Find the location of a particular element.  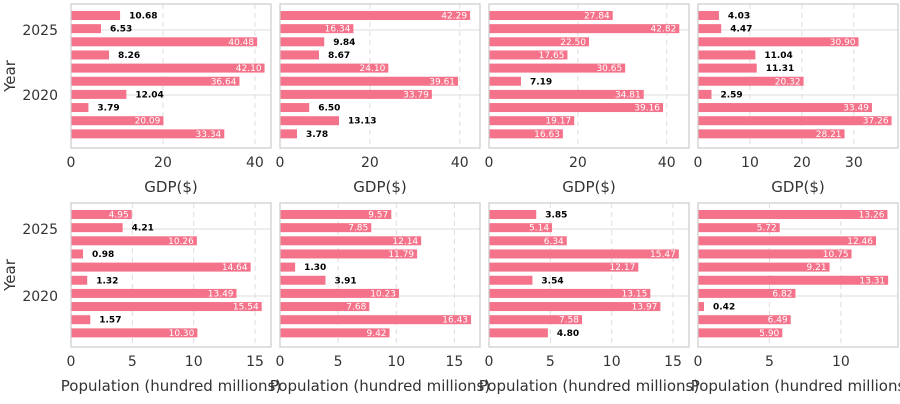

panel-3-data-label-1: 27.84 is located at coordinates (597, 17).